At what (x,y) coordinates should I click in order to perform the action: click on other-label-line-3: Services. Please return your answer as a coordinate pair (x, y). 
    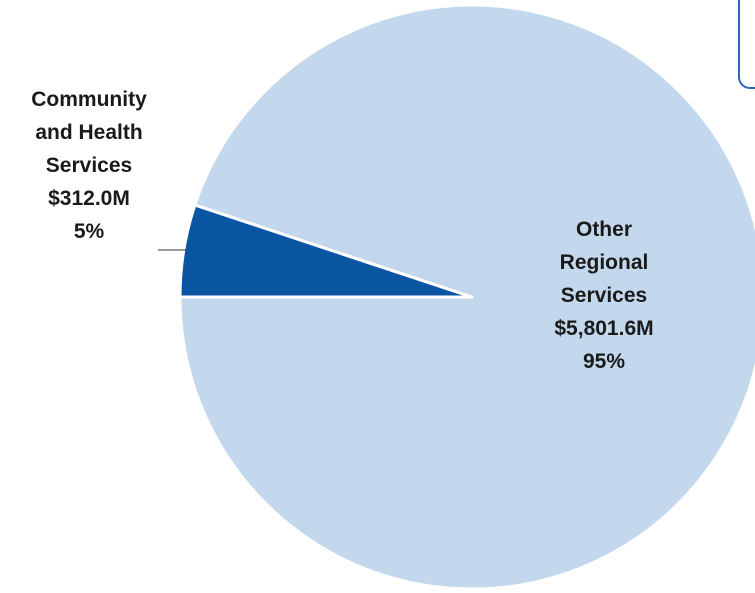
    Looking at the image, I should click on (604, 295).